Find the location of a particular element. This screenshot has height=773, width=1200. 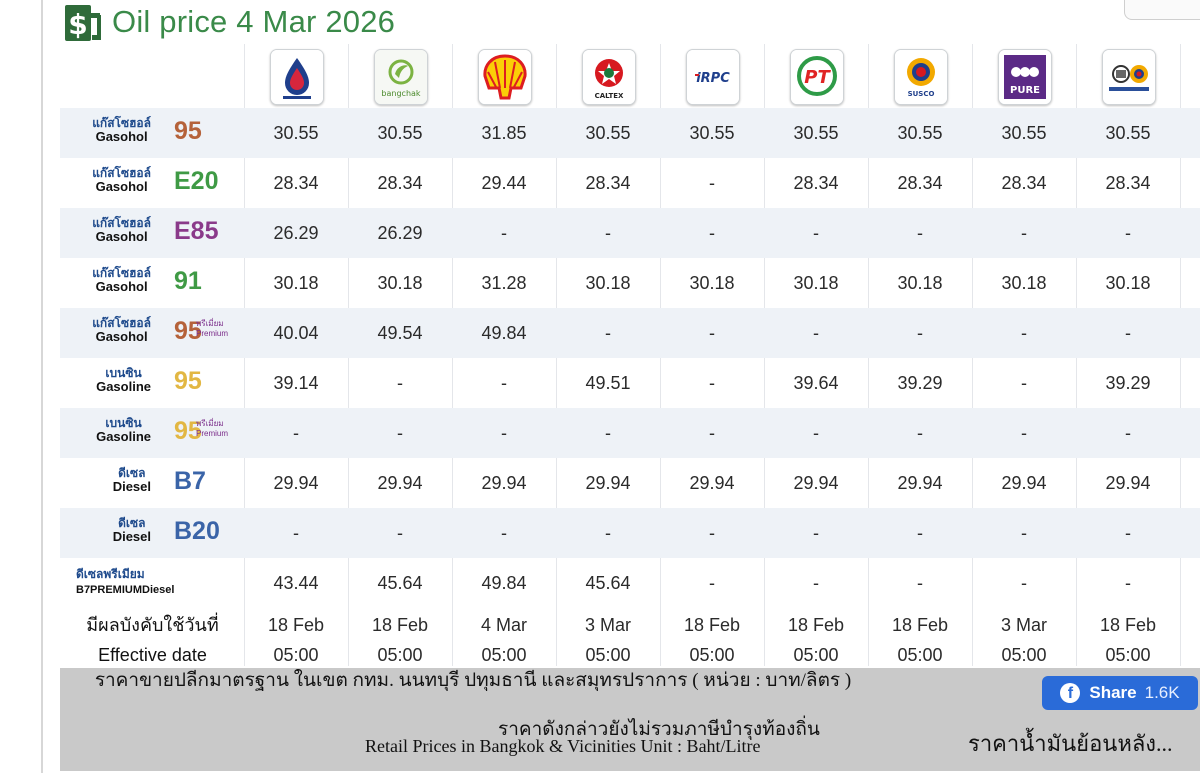

fuel-label: เบนซิน Gasoline 95 พรีเมี่ยม Premium is located at coordinates (152, 433).